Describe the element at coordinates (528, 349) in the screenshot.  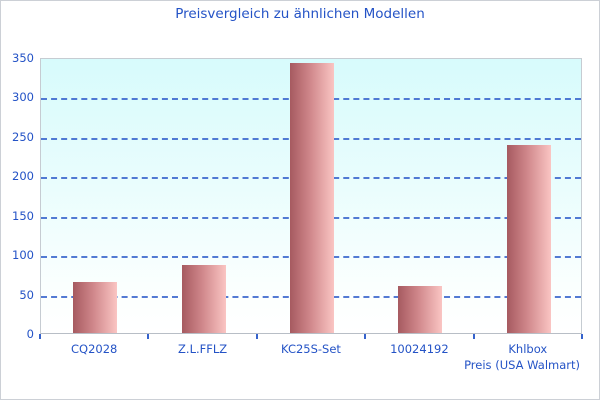
I see `x-category-label-Khlbox: Khlbox` at that location.